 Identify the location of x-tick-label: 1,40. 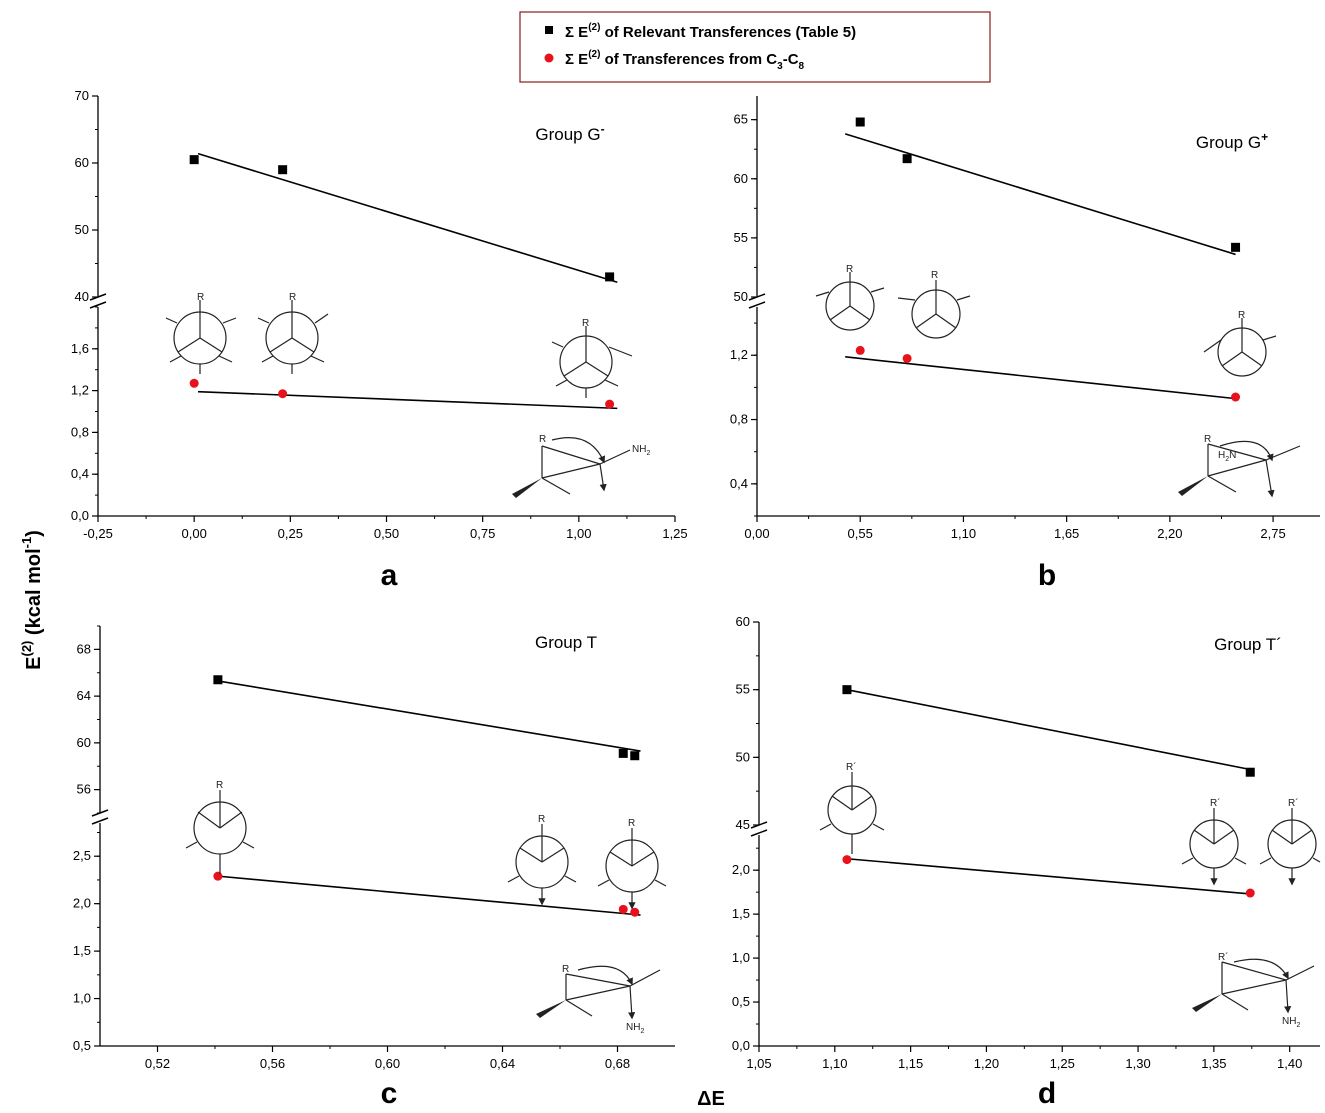
(1289, 1063).